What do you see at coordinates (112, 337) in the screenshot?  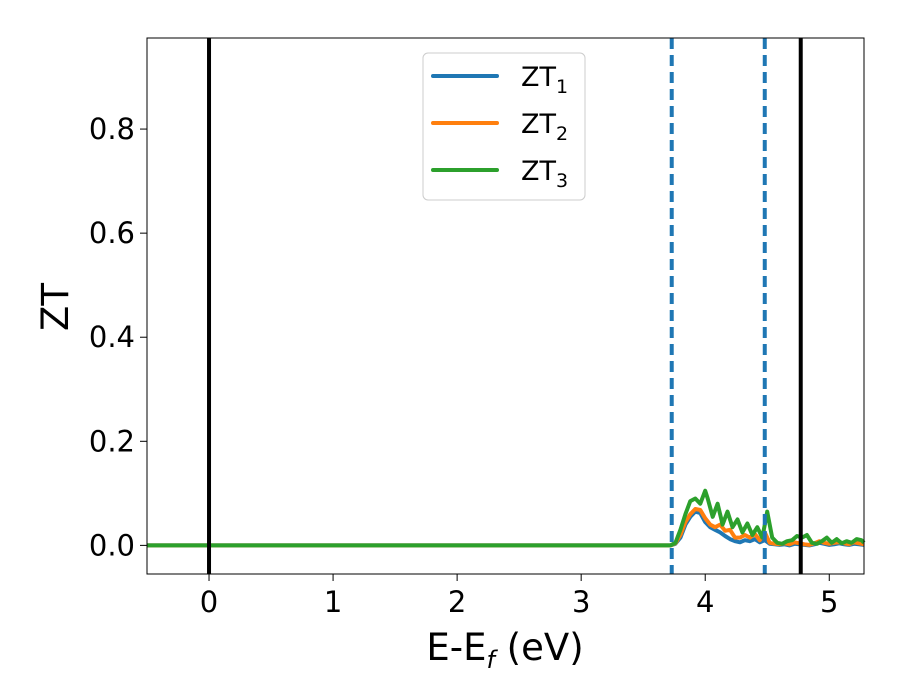 I see `y-tick-label: 0.4` at bounding box center [112, 337].